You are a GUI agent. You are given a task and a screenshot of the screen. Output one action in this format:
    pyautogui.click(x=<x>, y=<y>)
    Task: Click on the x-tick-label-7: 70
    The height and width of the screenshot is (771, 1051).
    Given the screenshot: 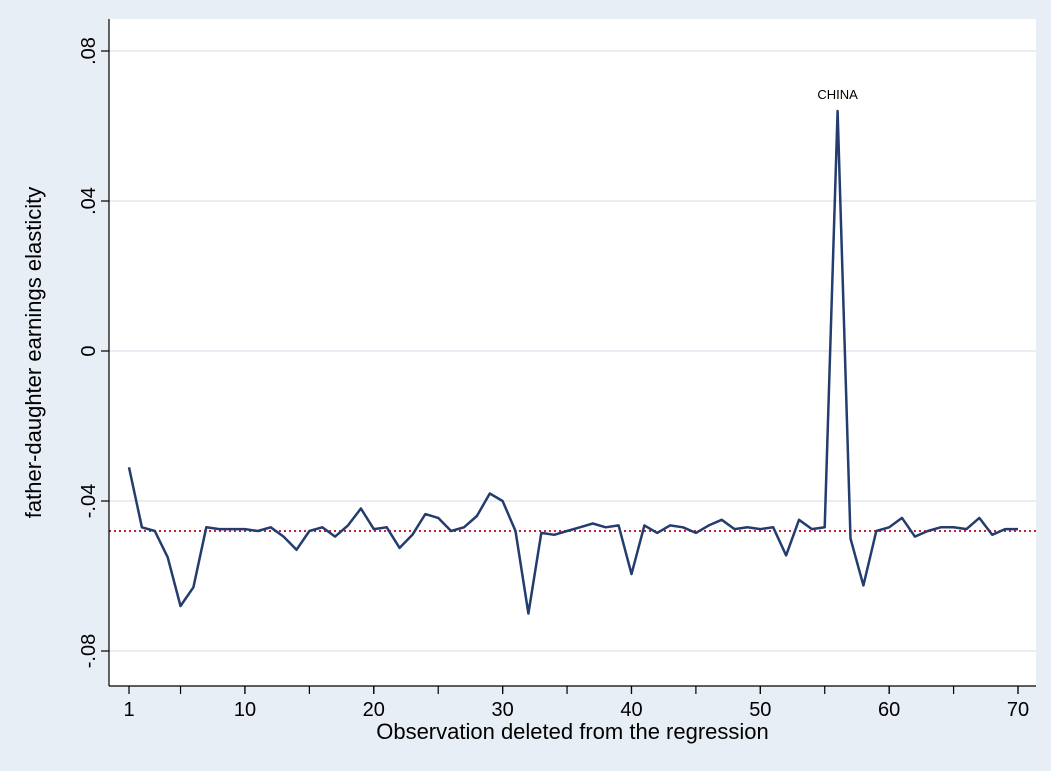 What is the action you would take?
    pyautogui.click(x=1018, y=710)
    